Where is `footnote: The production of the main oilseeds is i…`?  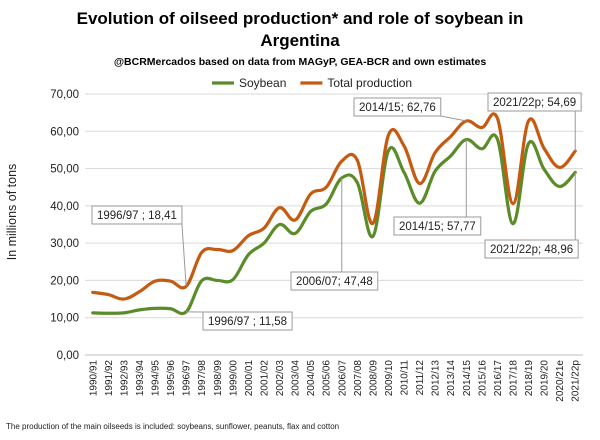 footnote: The production of the main oilseeds is i… is located at coordinates (172, 426).